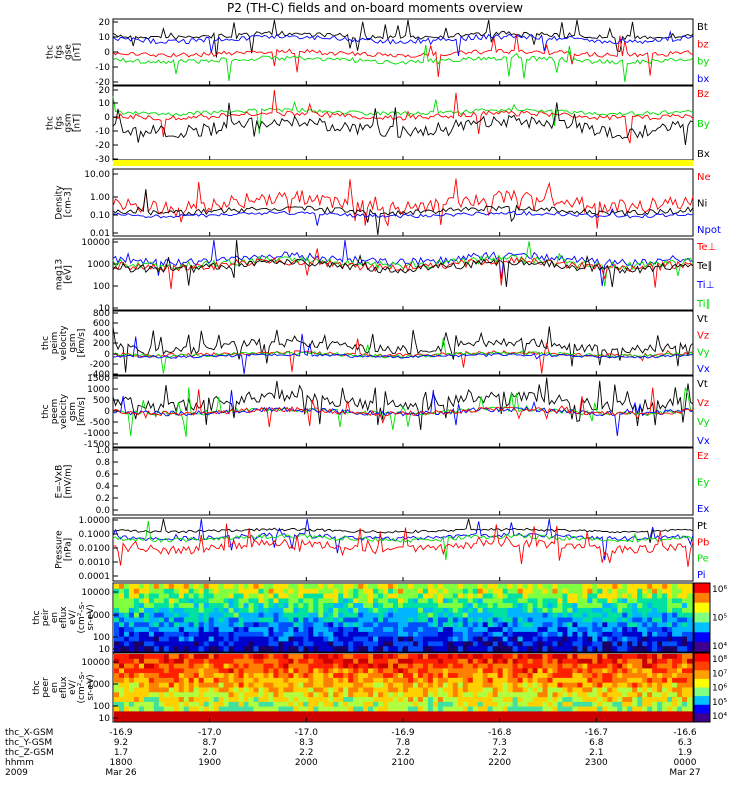 The height and width of the screenshot is (800, 750). What do you see at coordinates (51, 123) in the screenshot?
I see `panel-1-ylabel: thc` at bounding box center [51, 123].